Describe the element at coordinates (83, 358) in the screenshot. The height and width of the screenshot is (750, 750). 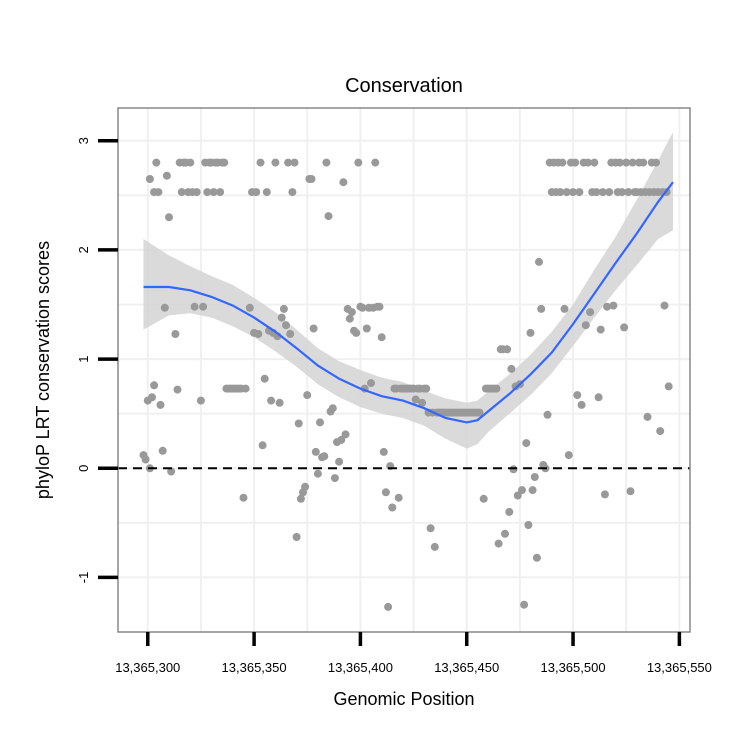
I see `y-tick-label: 1` at that location.